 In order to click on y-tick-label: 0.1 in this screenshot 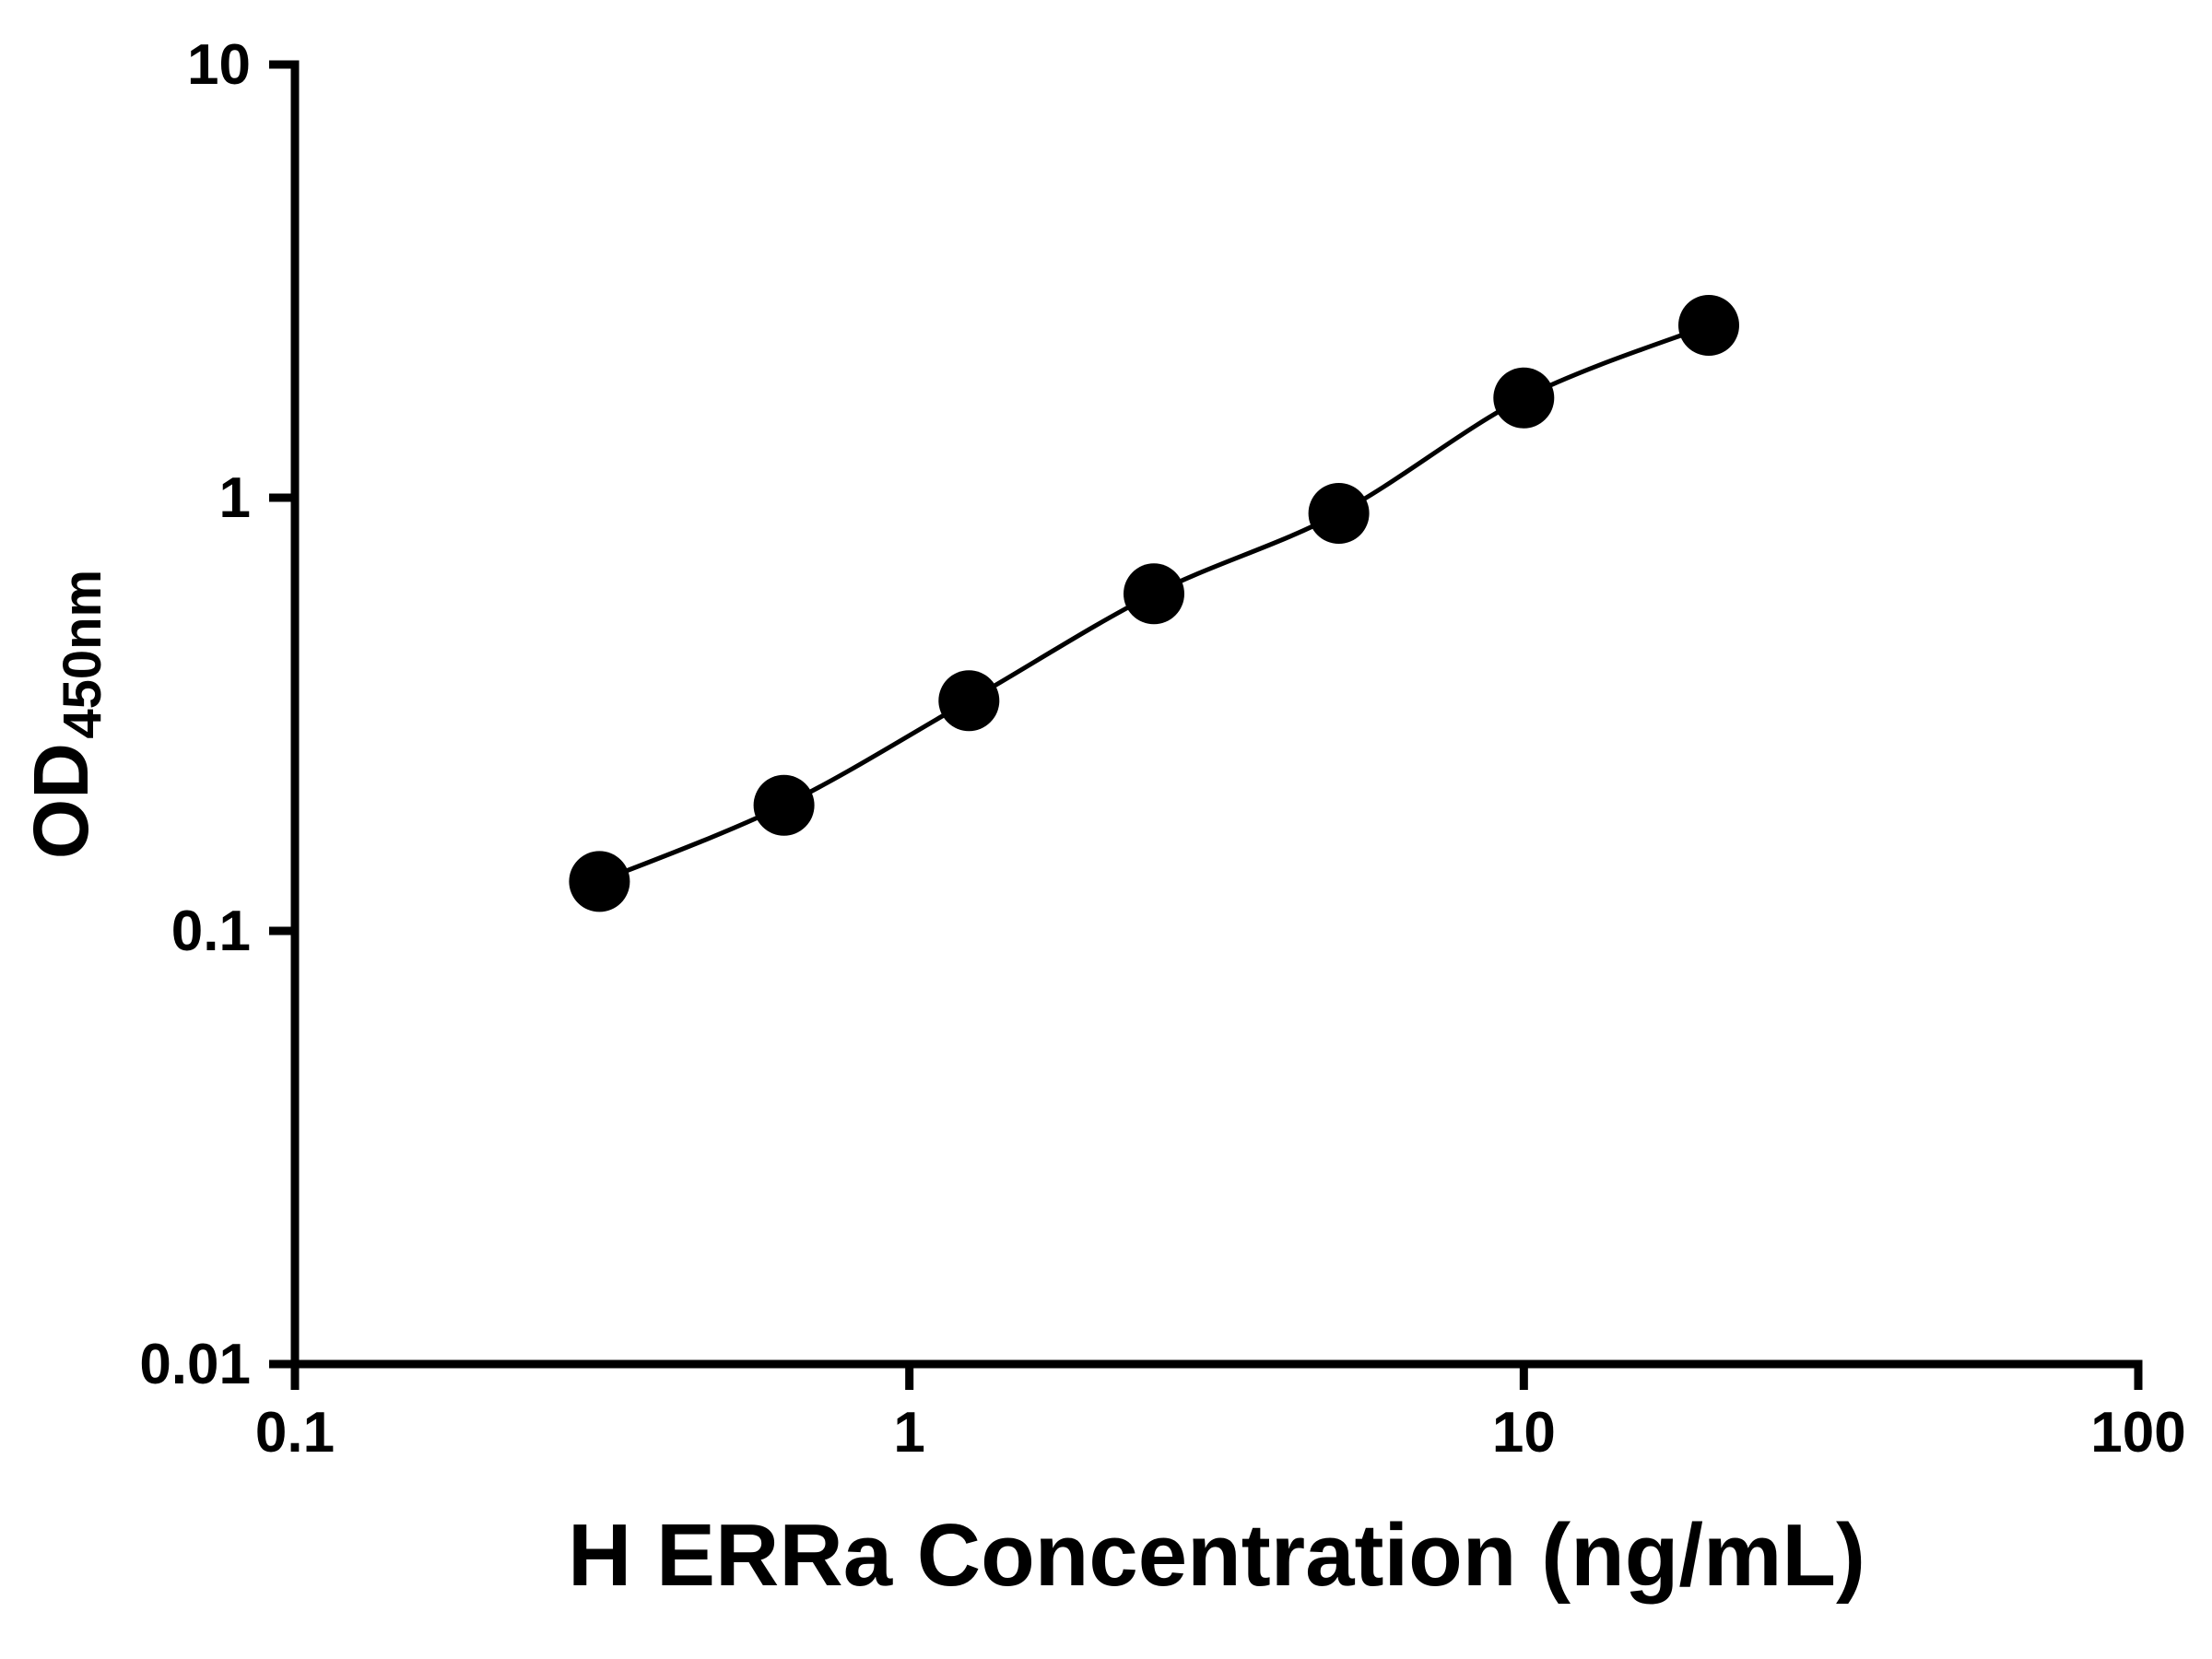, I will do `click(211, 931)`.